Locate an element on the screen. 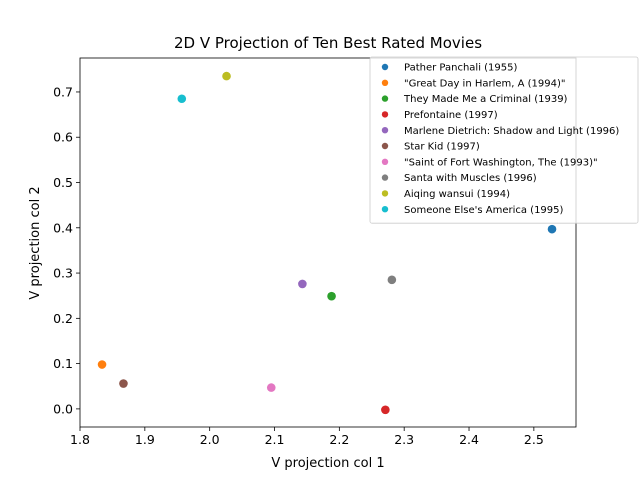 The image size is (640, 480). y-tick-label: 0.4 is located at coordinates (63, 227).